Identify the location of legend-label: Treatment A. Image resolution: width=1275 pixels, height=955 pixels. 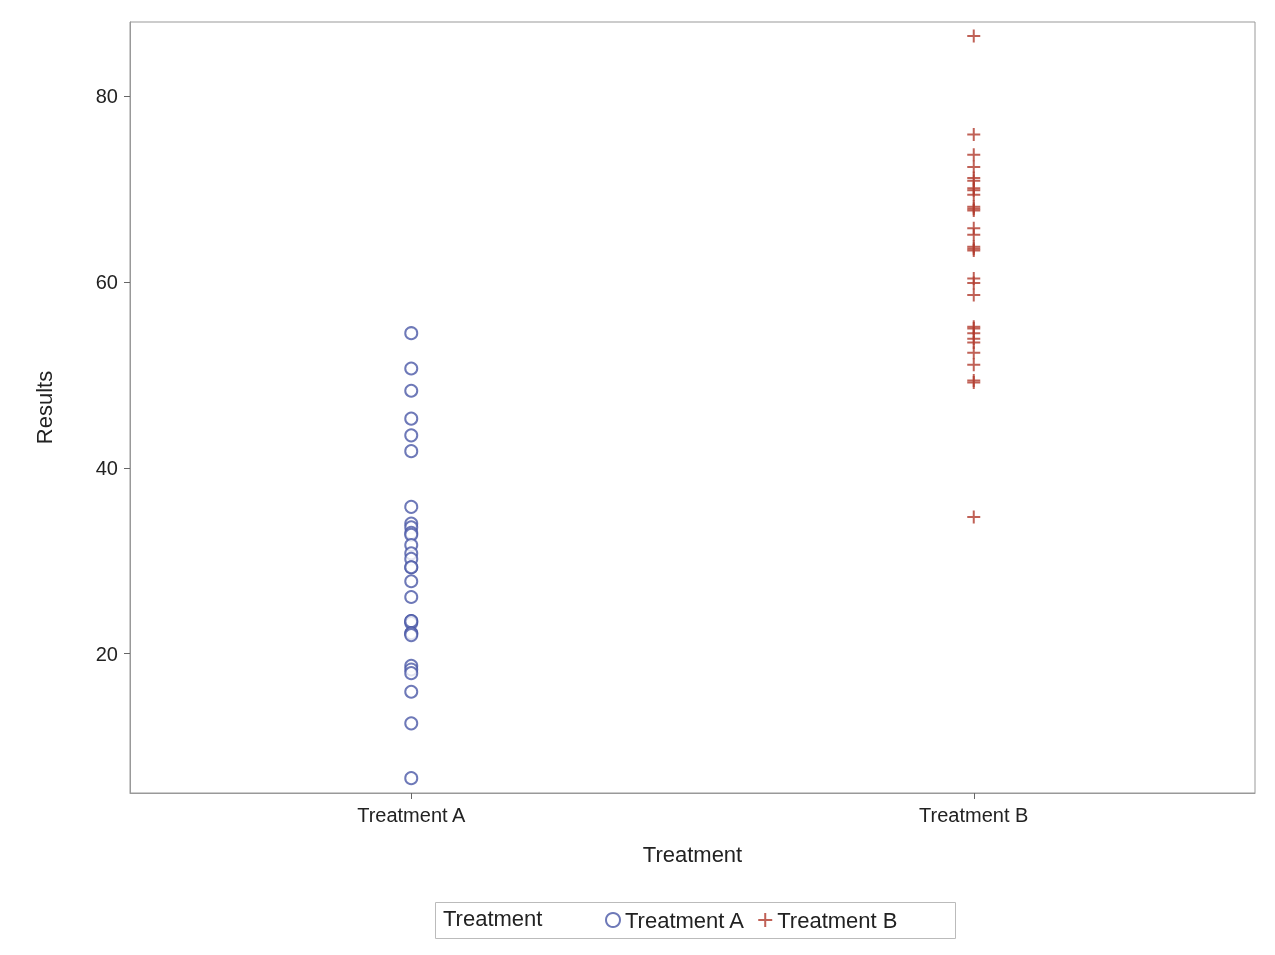
(685, 920).